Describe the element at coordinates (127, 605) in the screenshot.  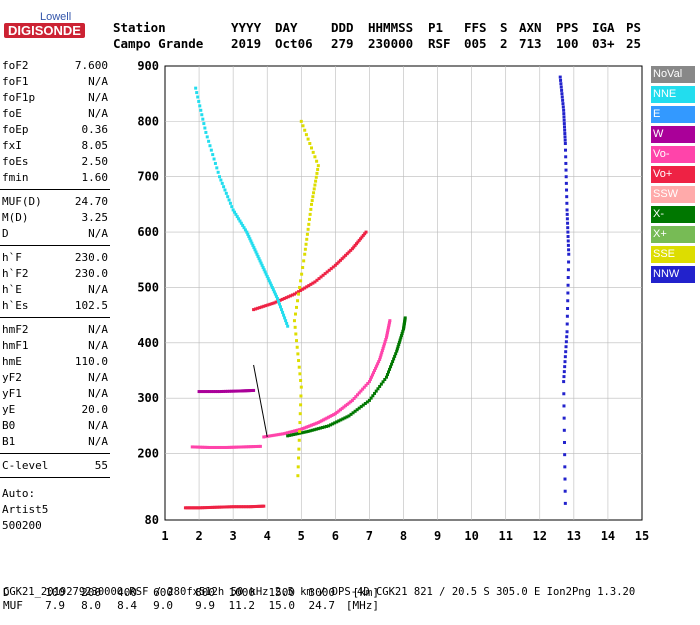
I see `footer-cell: 8.4` at that location.